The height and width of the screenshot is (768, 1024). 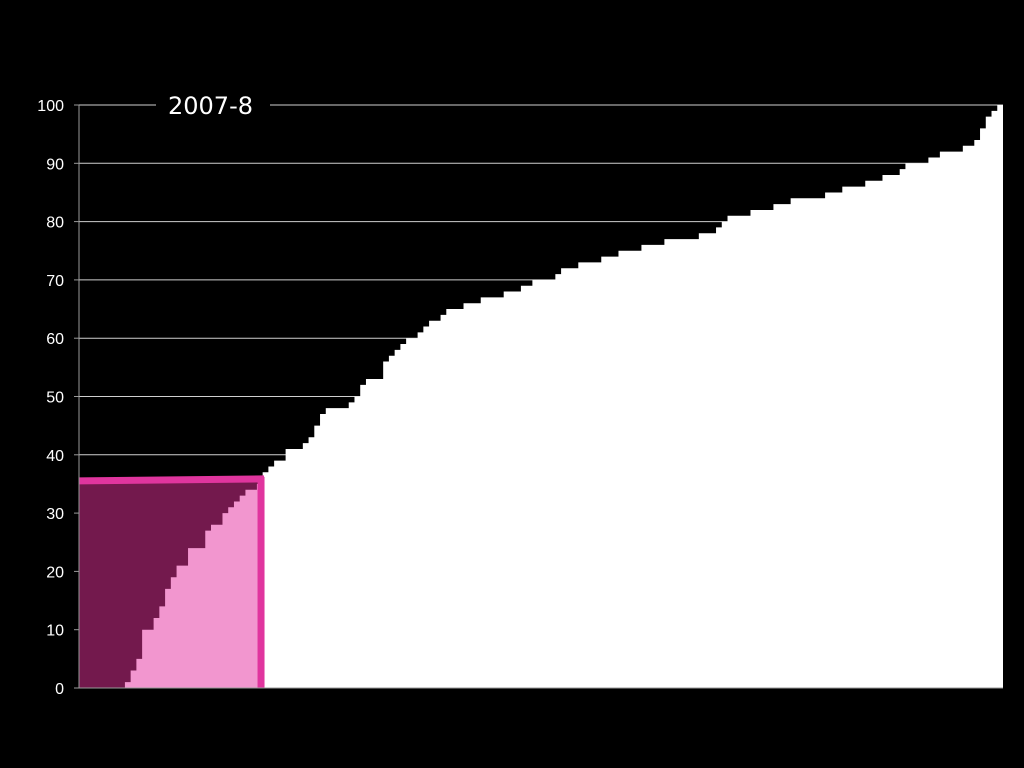 I want to click on y-tick-label-10: 10, so click(x=55, y=631).